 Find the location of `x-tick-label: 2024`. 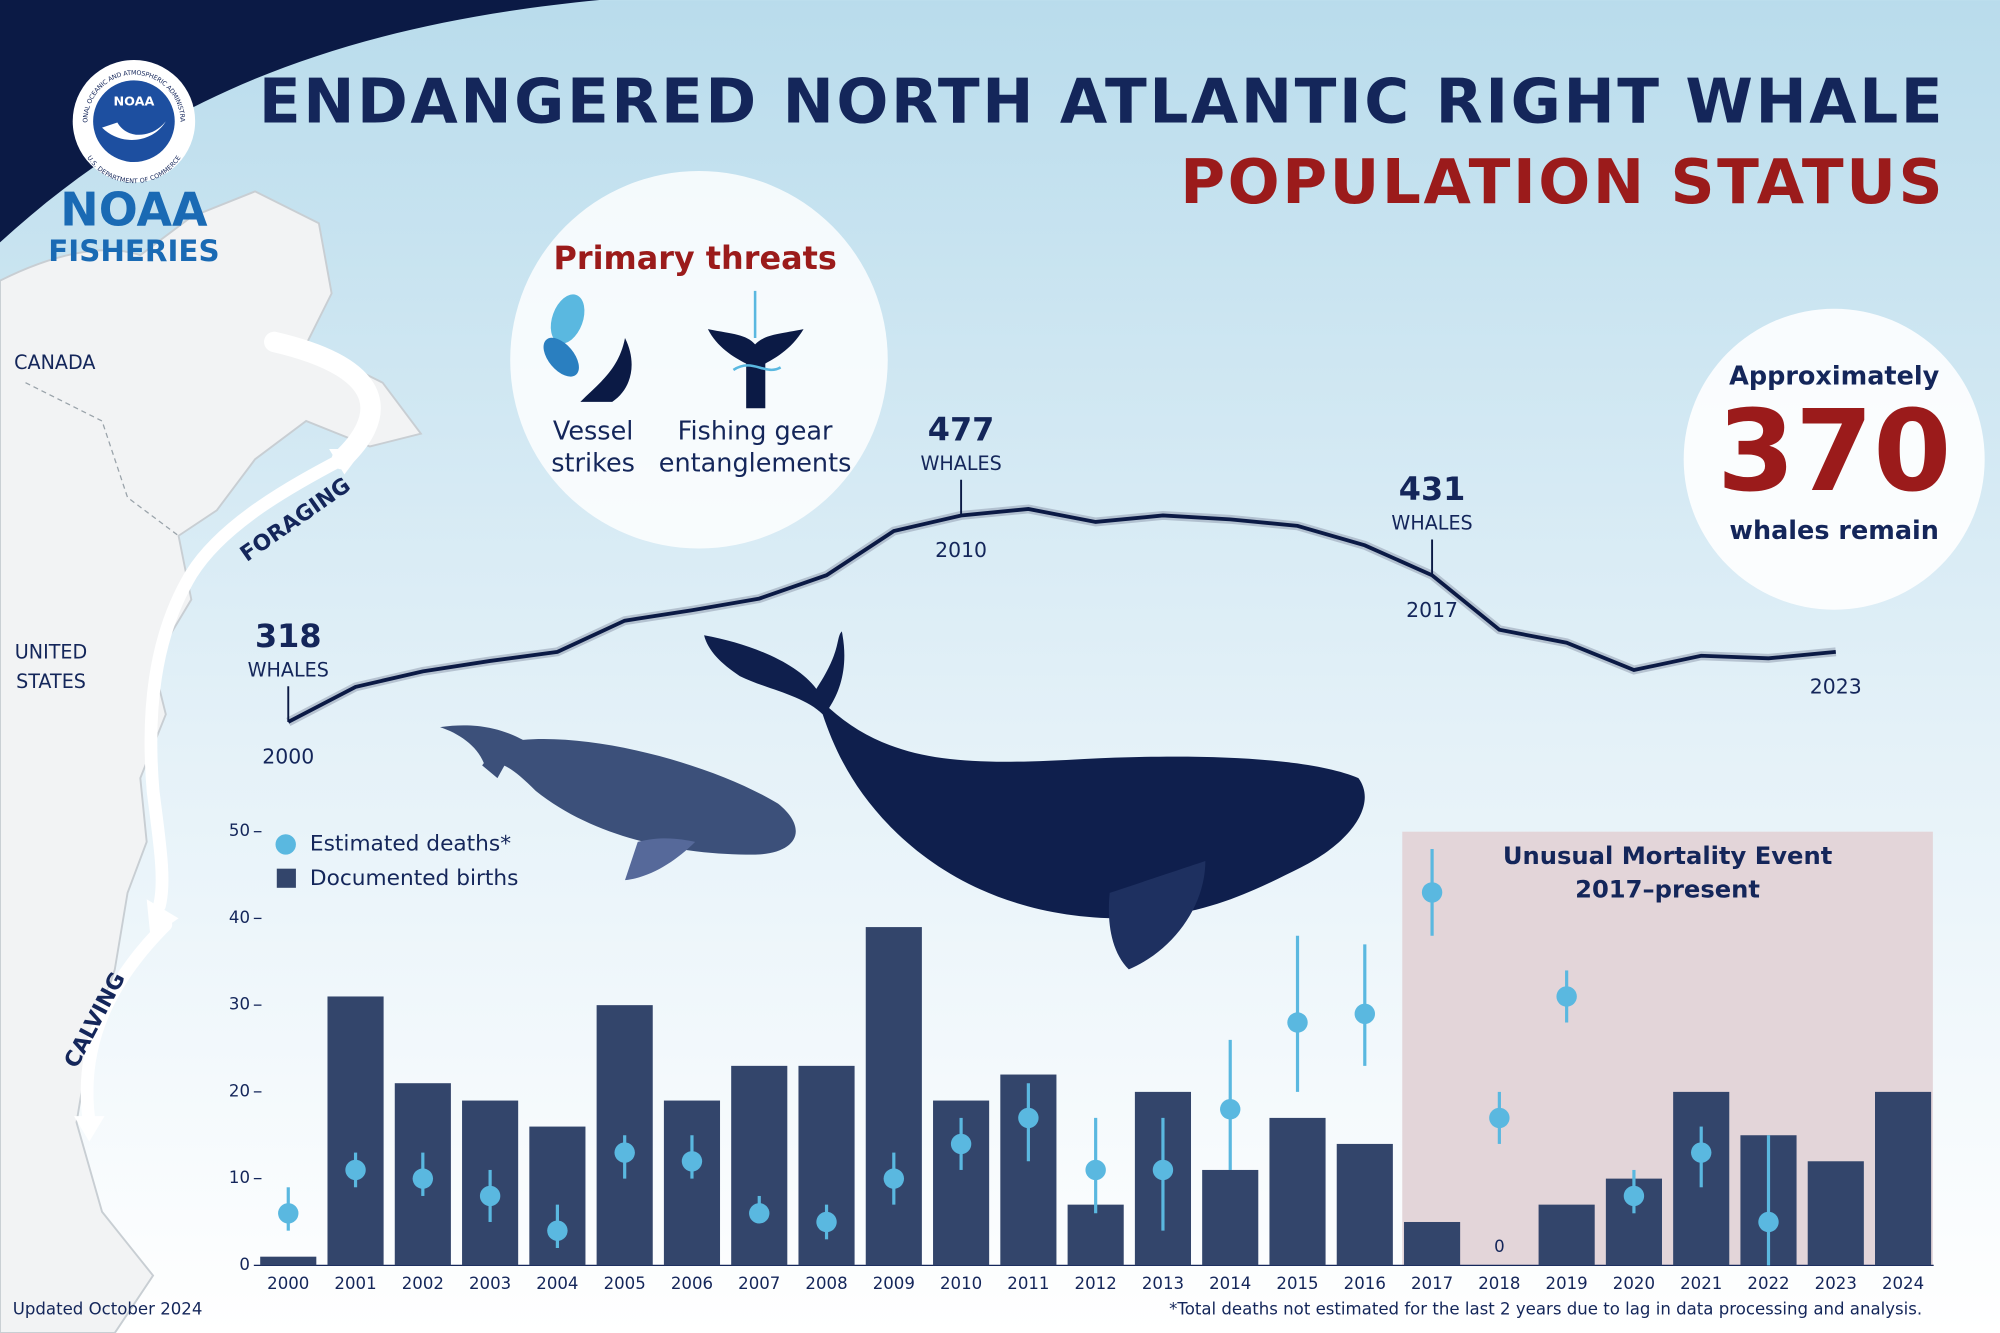

x-tick-label: 2024 is located at coordinates (1903, 1283).